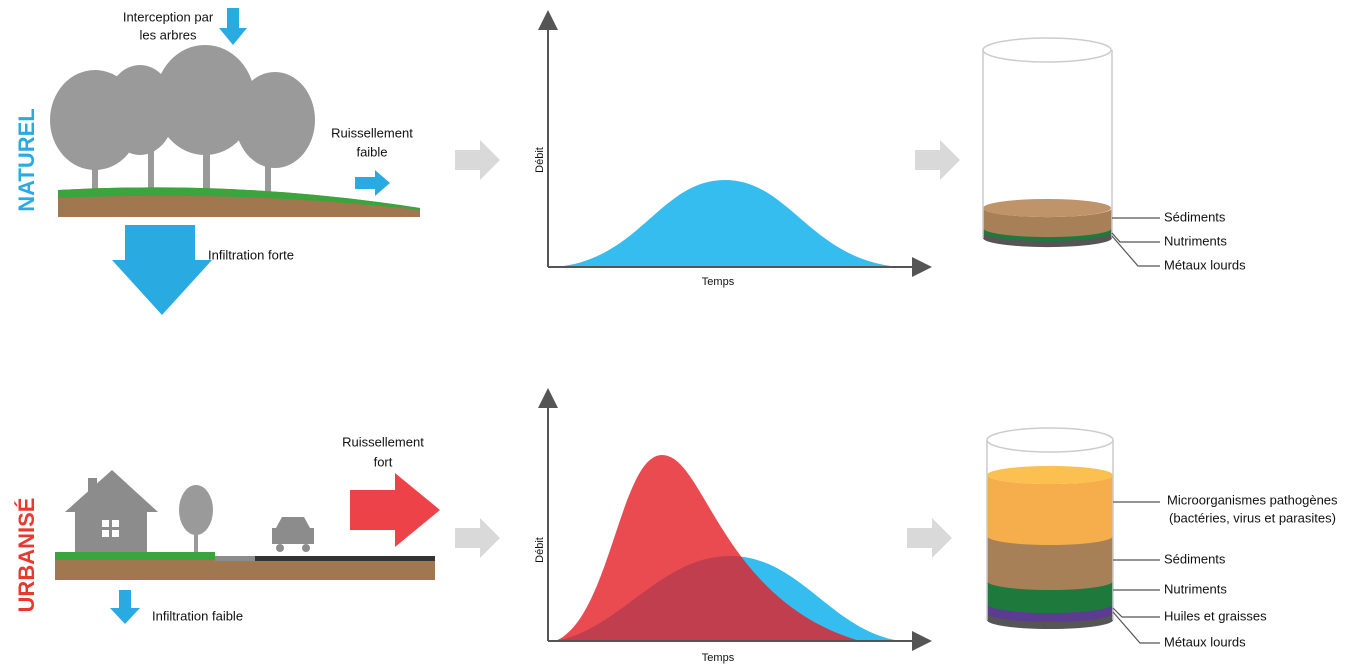  I want to click on label: Interception par, so click(168, 16).